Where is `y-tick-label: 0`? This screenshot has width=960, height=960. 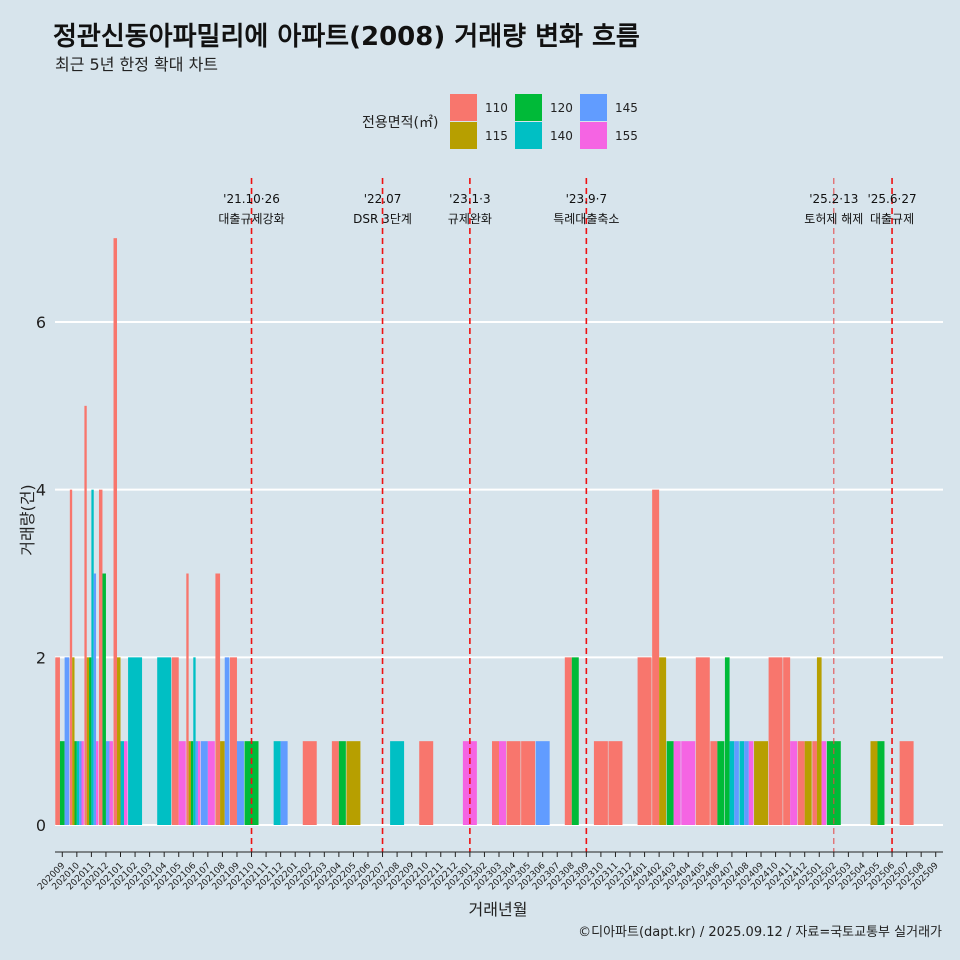 y-tick-label: 0 is located at coordinates (41, 825).